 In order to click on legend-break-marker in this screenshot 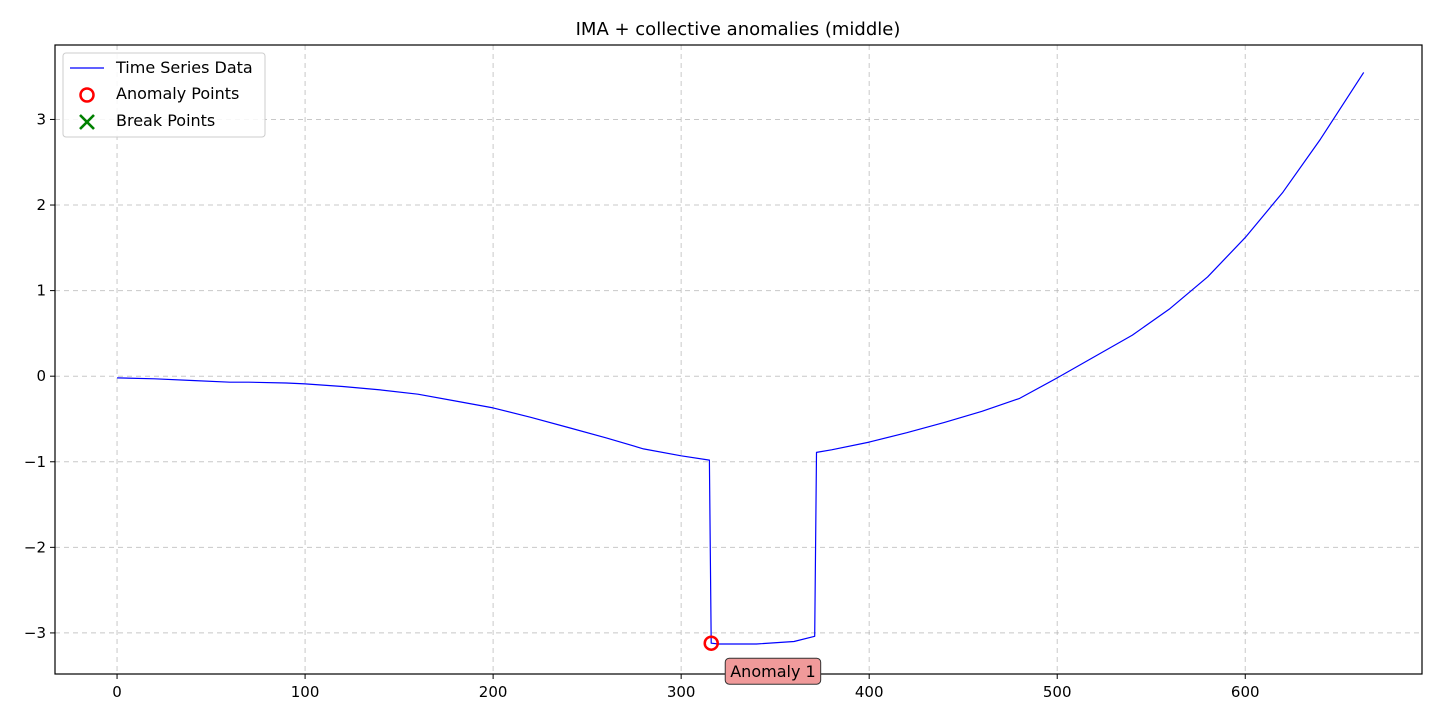, I will do `click(87, 122)`.